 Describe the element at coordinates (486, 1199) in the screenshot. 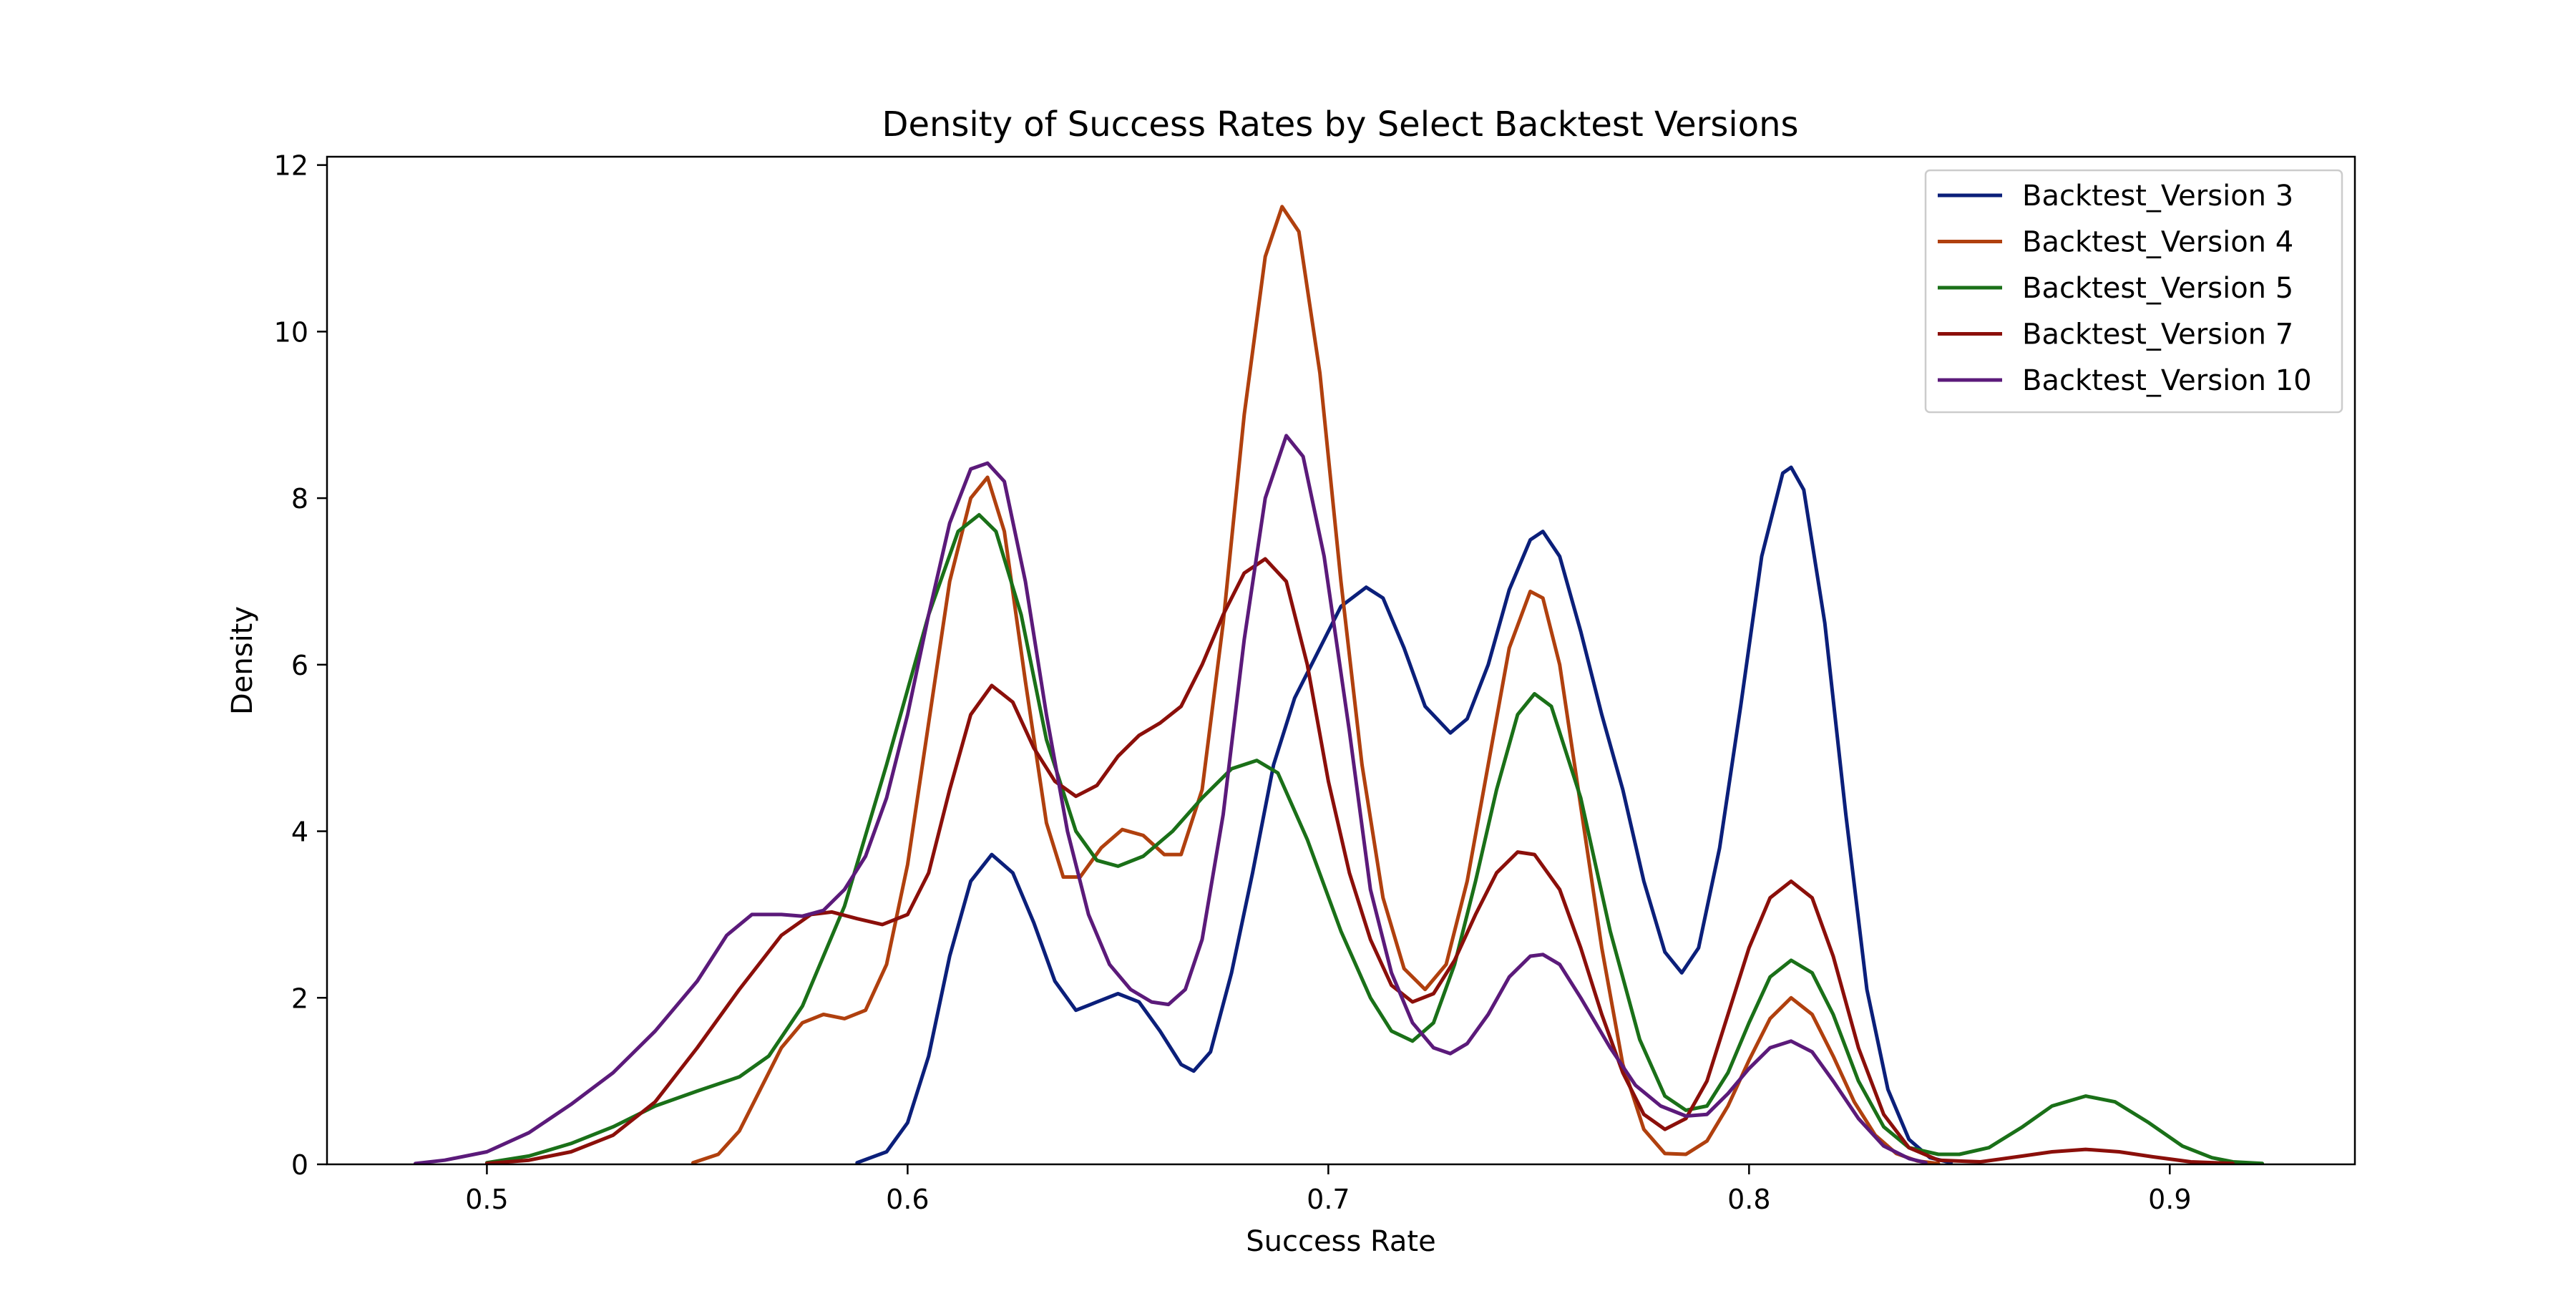

I see `x-tick-label: 0.5` at that location.